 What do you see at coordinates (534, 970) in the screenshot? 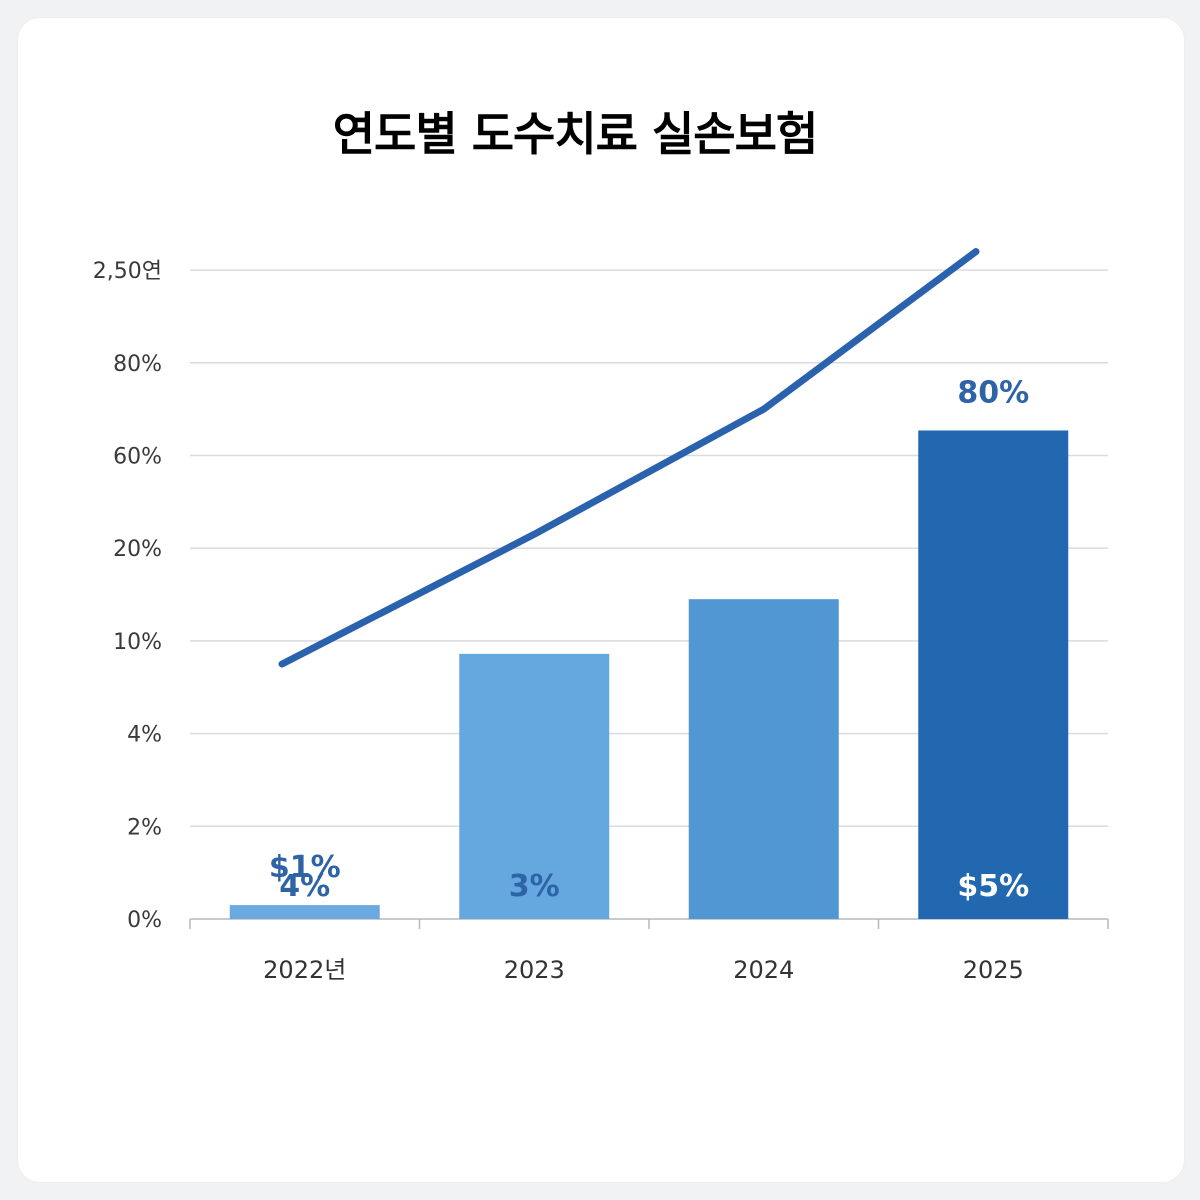
I see `x-tick-label: 2023` at bounding box center [534, 970].